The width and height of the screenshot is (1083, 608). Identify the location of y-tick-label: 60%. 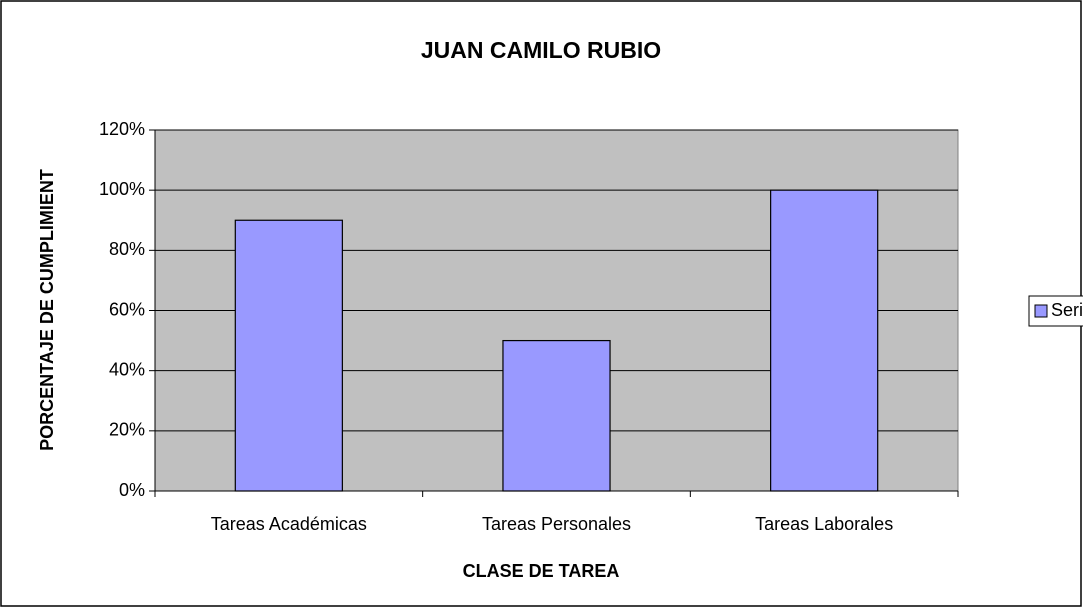
(127, 309).